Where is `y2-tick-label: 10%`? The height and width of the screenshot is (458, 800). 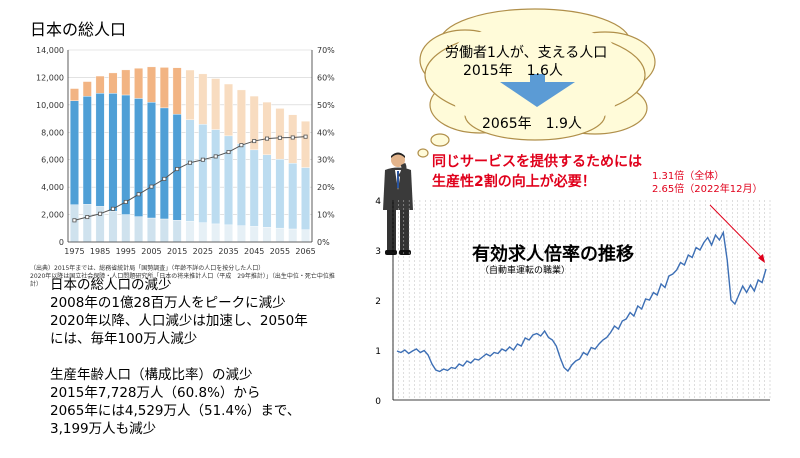
y2-tick-label: 10% is located at coordinates (326, 215).